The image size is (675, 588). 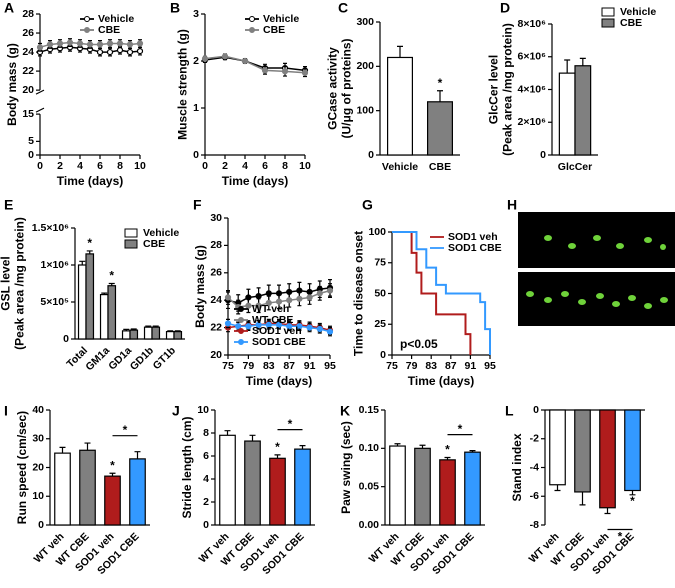 What do you see at coordinates (270, 309) in the screenshot?
I see `legend-label: WT veh` at bounding box center [270, 309].